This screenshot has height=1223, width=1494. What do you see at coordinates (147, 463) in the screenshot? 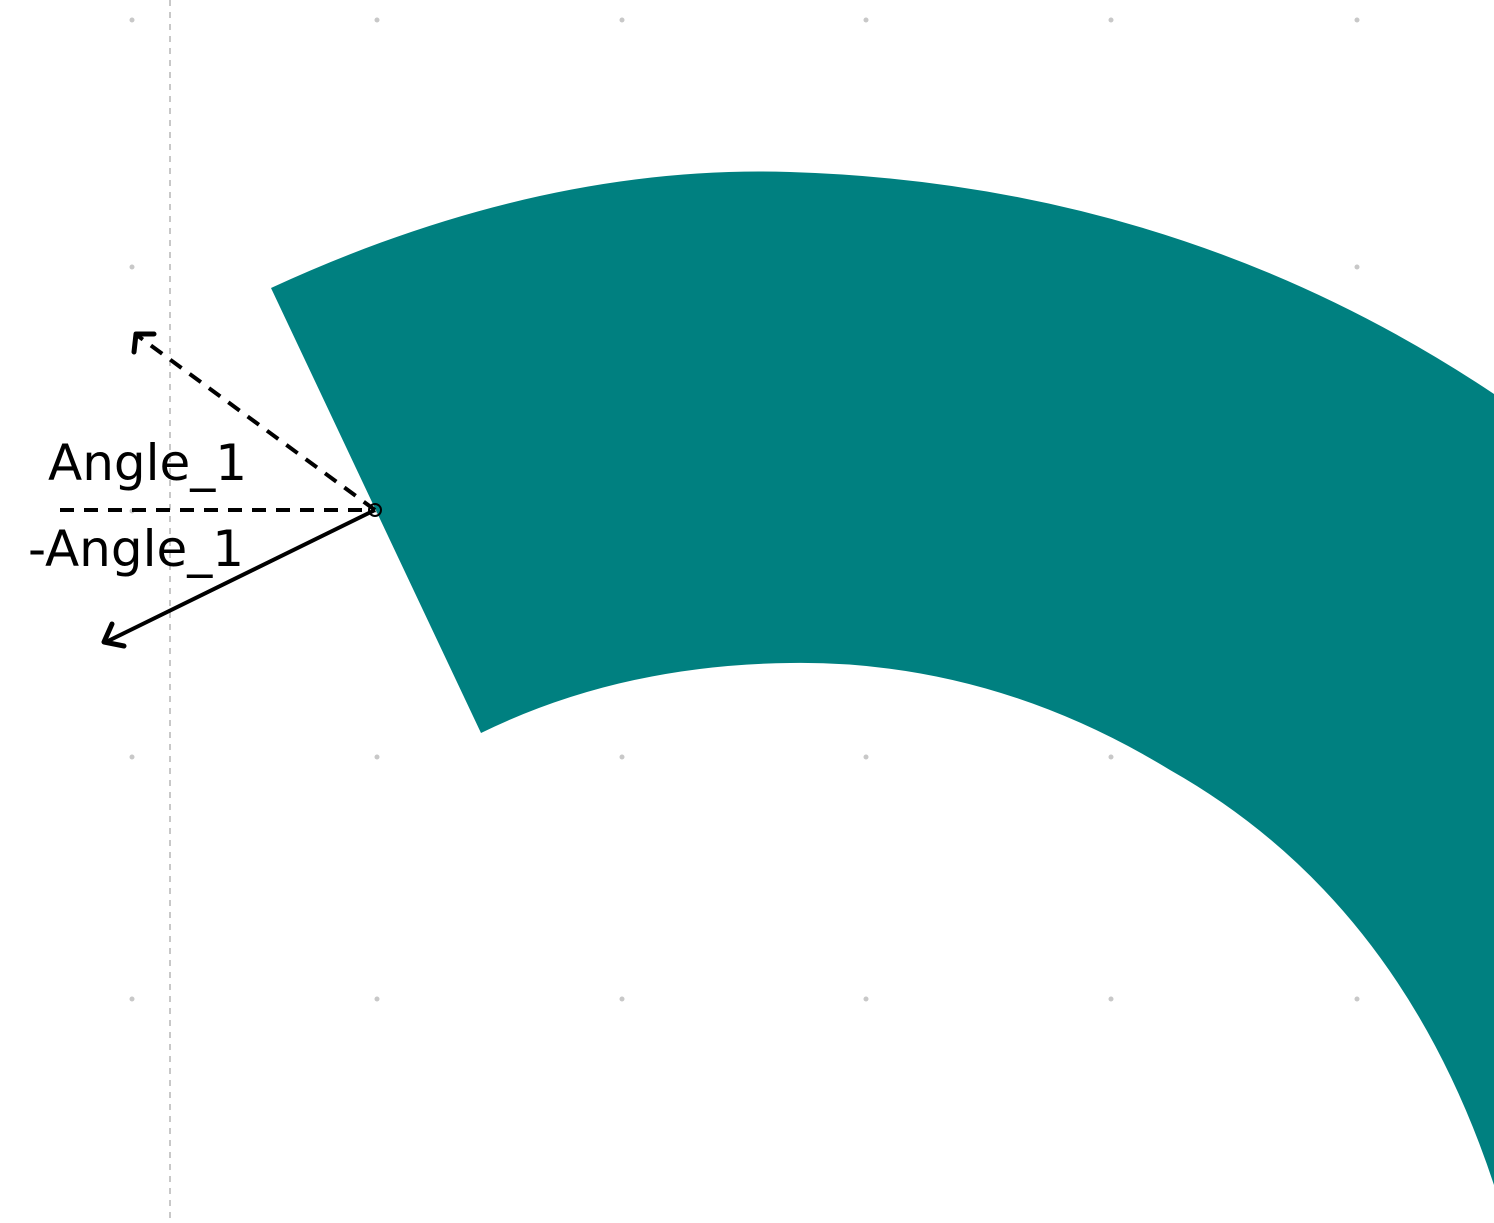
I see `angle-positive-label: Angle_1` at bounding box center [147, 463].